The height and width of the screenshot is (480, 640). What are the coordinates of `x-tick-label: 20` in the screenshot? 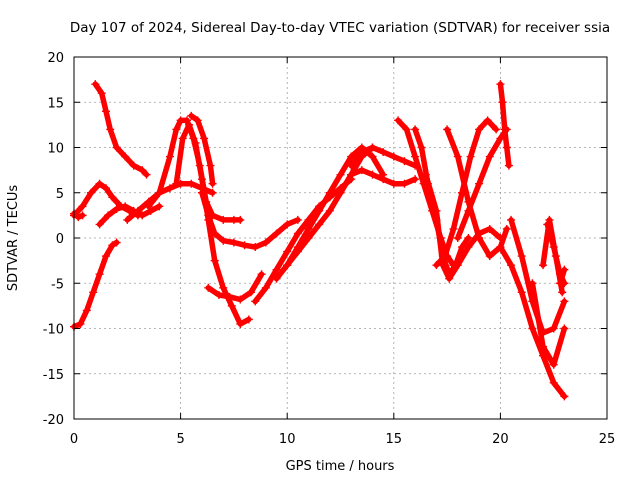 It's located at (500, 439).